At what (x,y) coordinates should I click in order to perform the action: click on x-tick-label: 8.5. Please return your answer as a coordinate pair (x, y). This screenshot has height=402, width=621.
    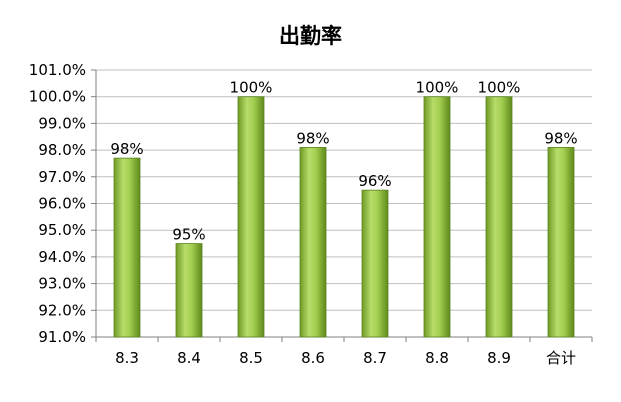
    Looking at the image, I should click on (251, 358).